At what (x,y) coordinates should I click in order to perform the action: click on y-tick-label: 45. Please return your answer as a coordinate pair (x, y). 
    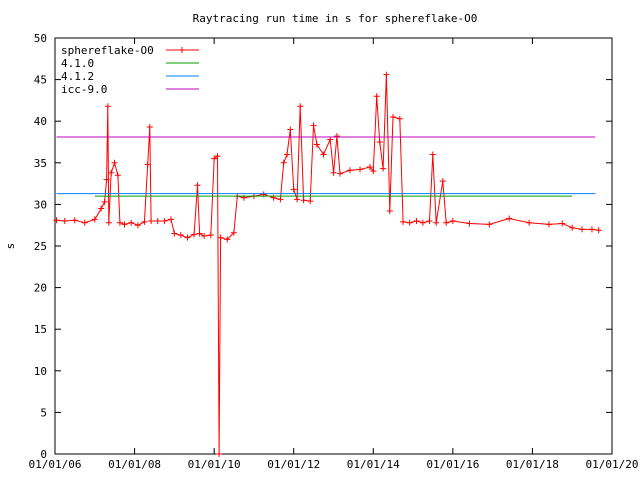
    Looking at the image, I should click on (40, 80).